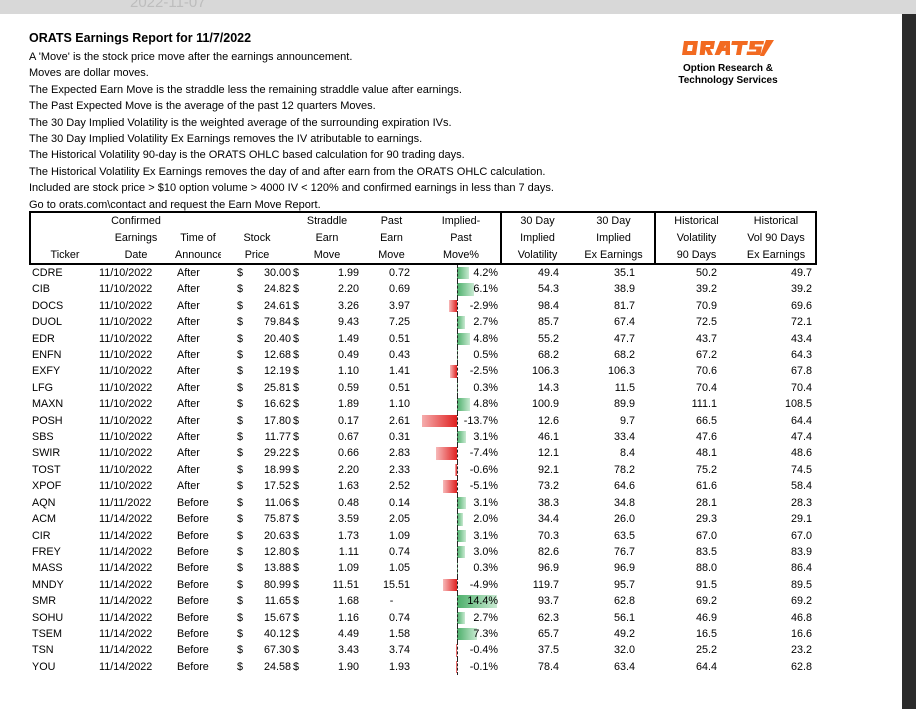 This screenshot has height=709, width=916. Describe the element at coordinates (461, 404) in the screenshot. I see `implied-past-cell: 4.8%` at that location.